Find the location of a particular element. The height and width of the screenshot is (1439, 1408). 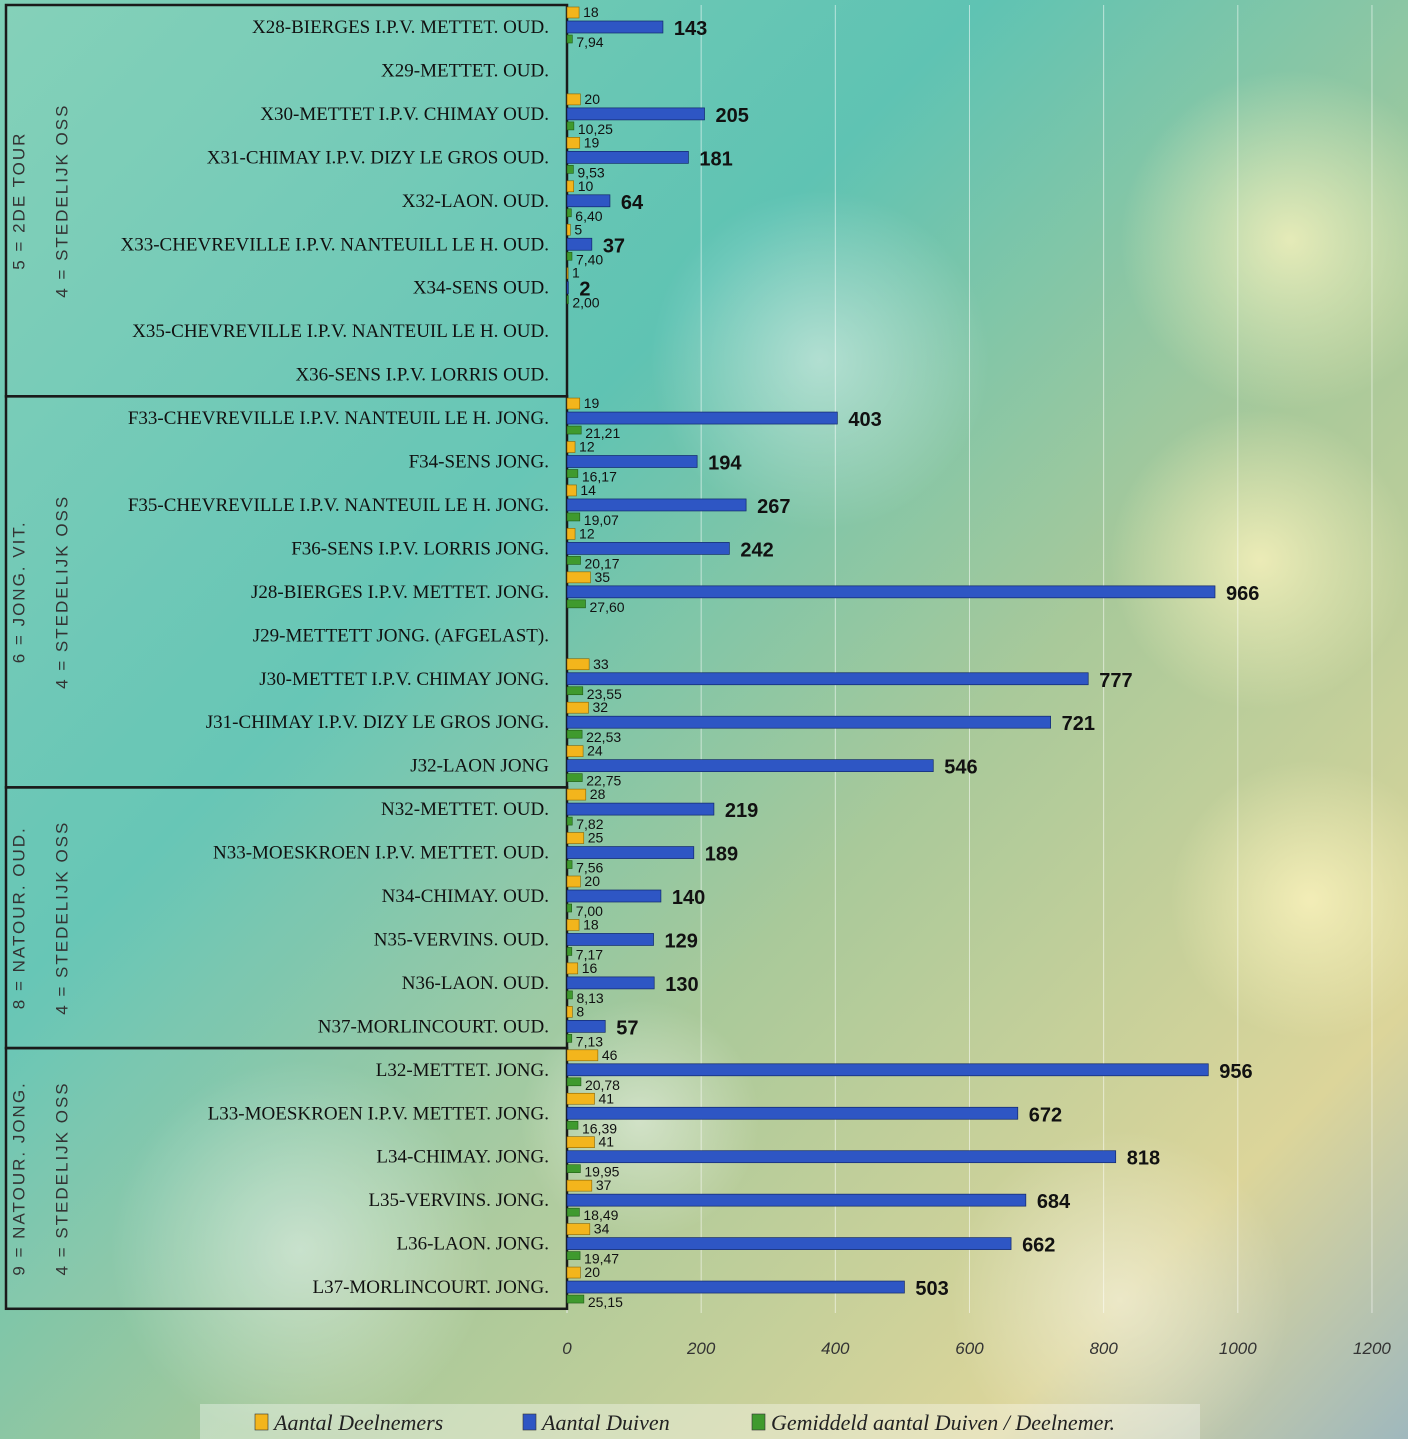

data-label-duiven: 267 is located at coordinates (773, 507).